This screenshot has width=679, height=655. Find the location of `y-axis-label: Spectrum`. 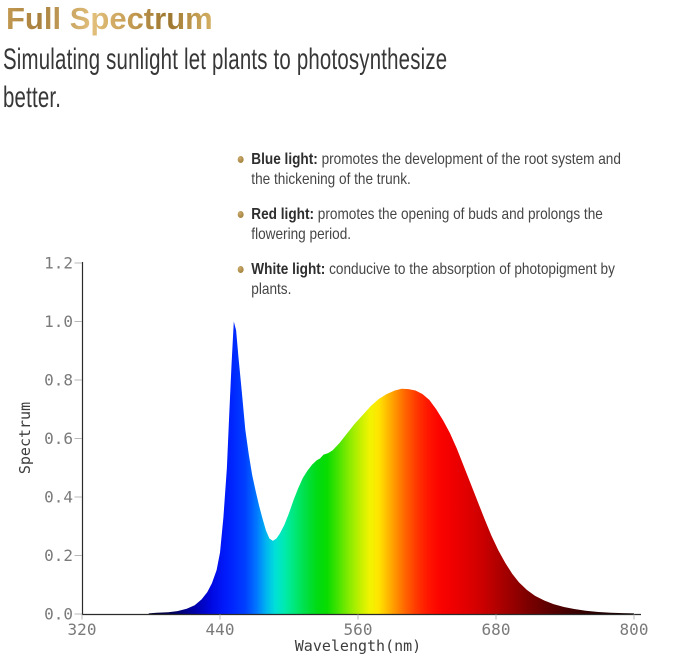

y-axis-label: Spectrum is located at coordinates (25, 438).